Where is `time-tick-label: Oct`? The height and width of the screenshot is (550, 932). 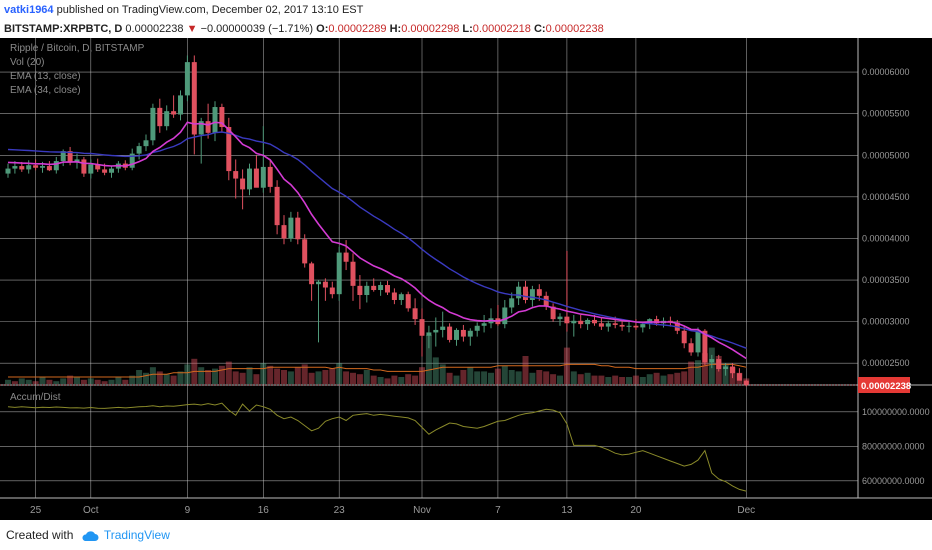 time-tick-label: Oct is located at coordinates (91, 510).